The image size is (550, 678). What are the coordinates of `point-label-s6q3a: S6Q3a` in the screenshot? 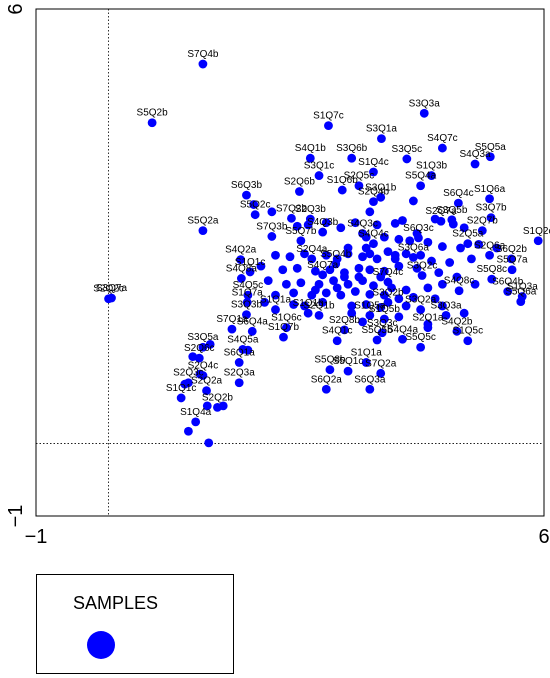 It's located at (370, 379).